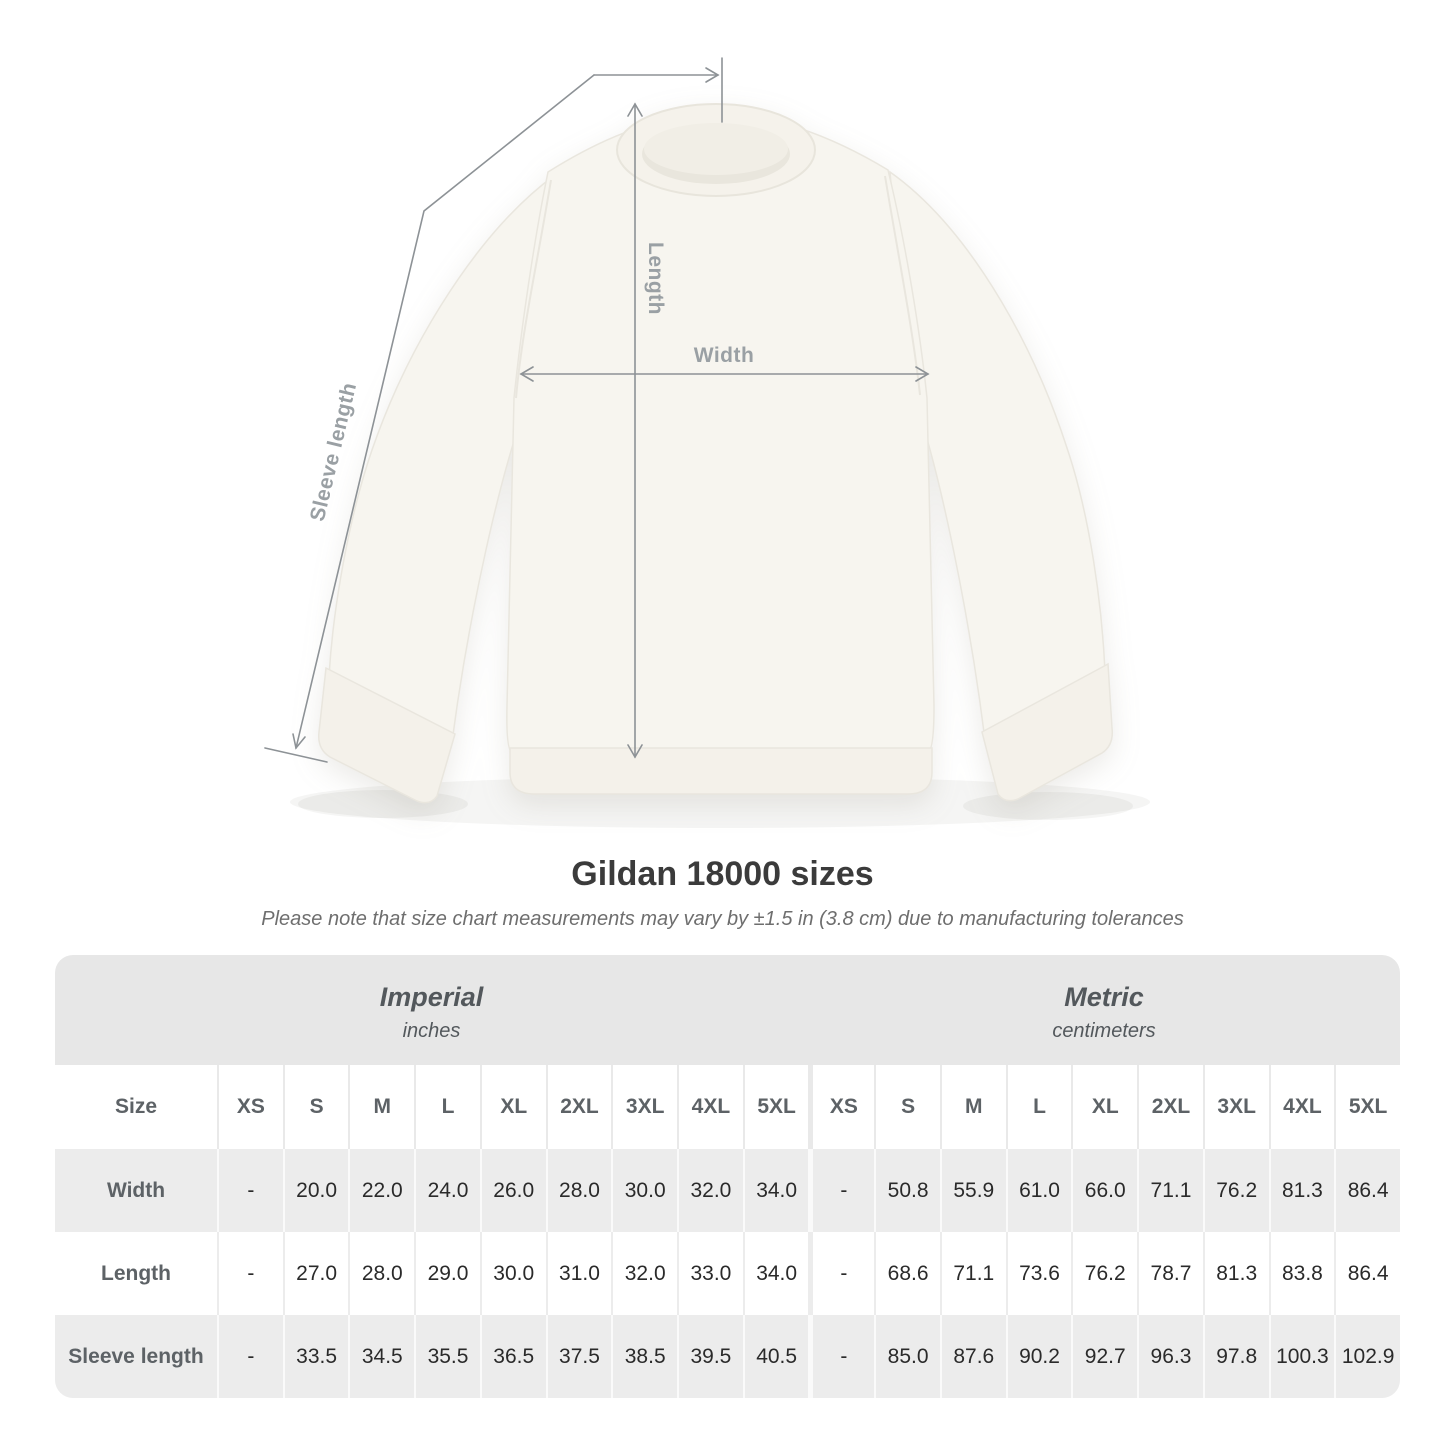 The height and width of the screenshot is (1445, 1445). What do you see at coordinates (1038, 1190) in the screenshot?
I see `value-cell: 61.0` at bounding box center [1038, 1190].